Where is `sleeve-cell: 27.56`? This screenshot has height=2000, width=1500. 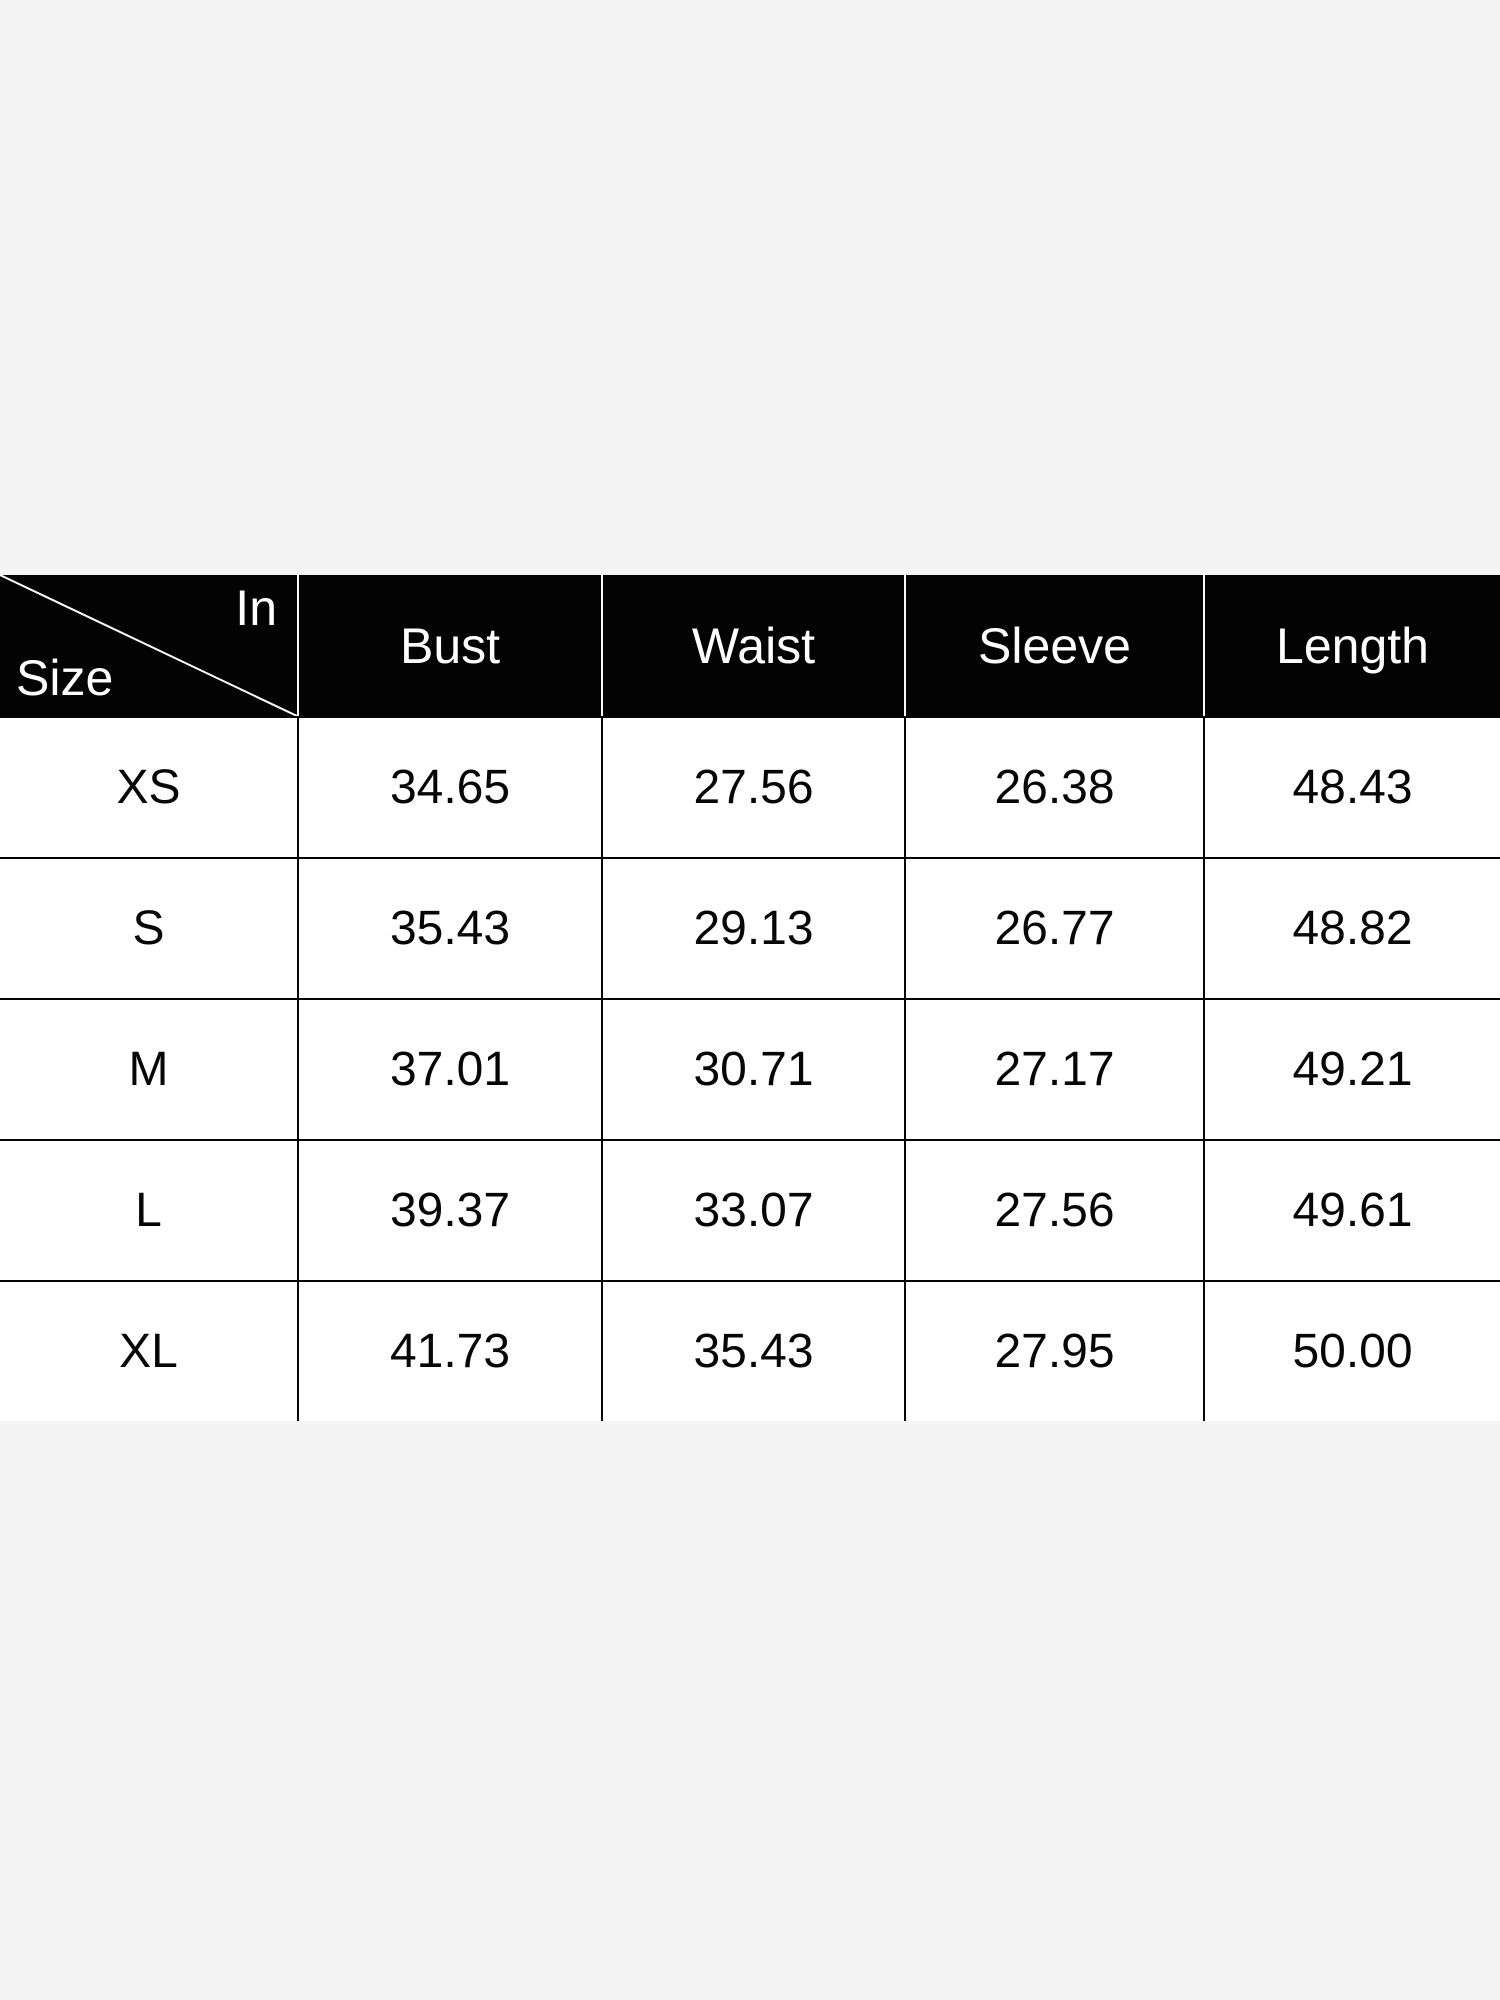
sleeve-cell: 27.56 is located at coordinates (1053, 1210).